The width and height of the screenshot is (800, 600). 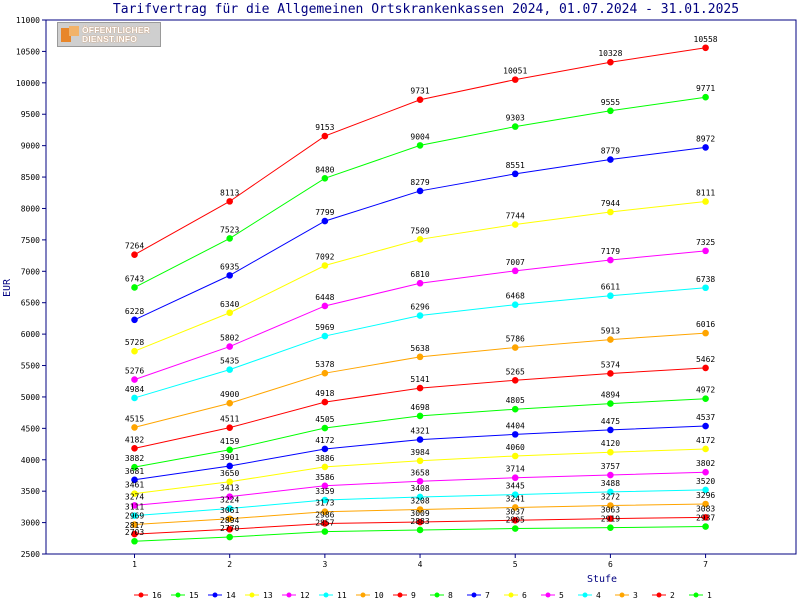 I want to click on data-label: 3296, so click(x=705, y=495).